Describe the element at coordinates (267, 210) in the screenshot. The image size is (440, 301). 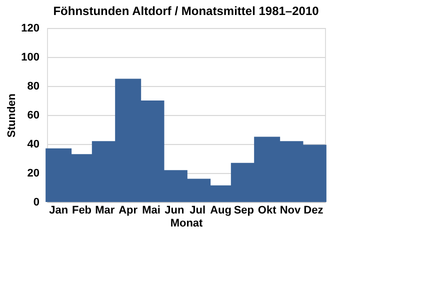
I see `x-tick-label: Okt` at that location.